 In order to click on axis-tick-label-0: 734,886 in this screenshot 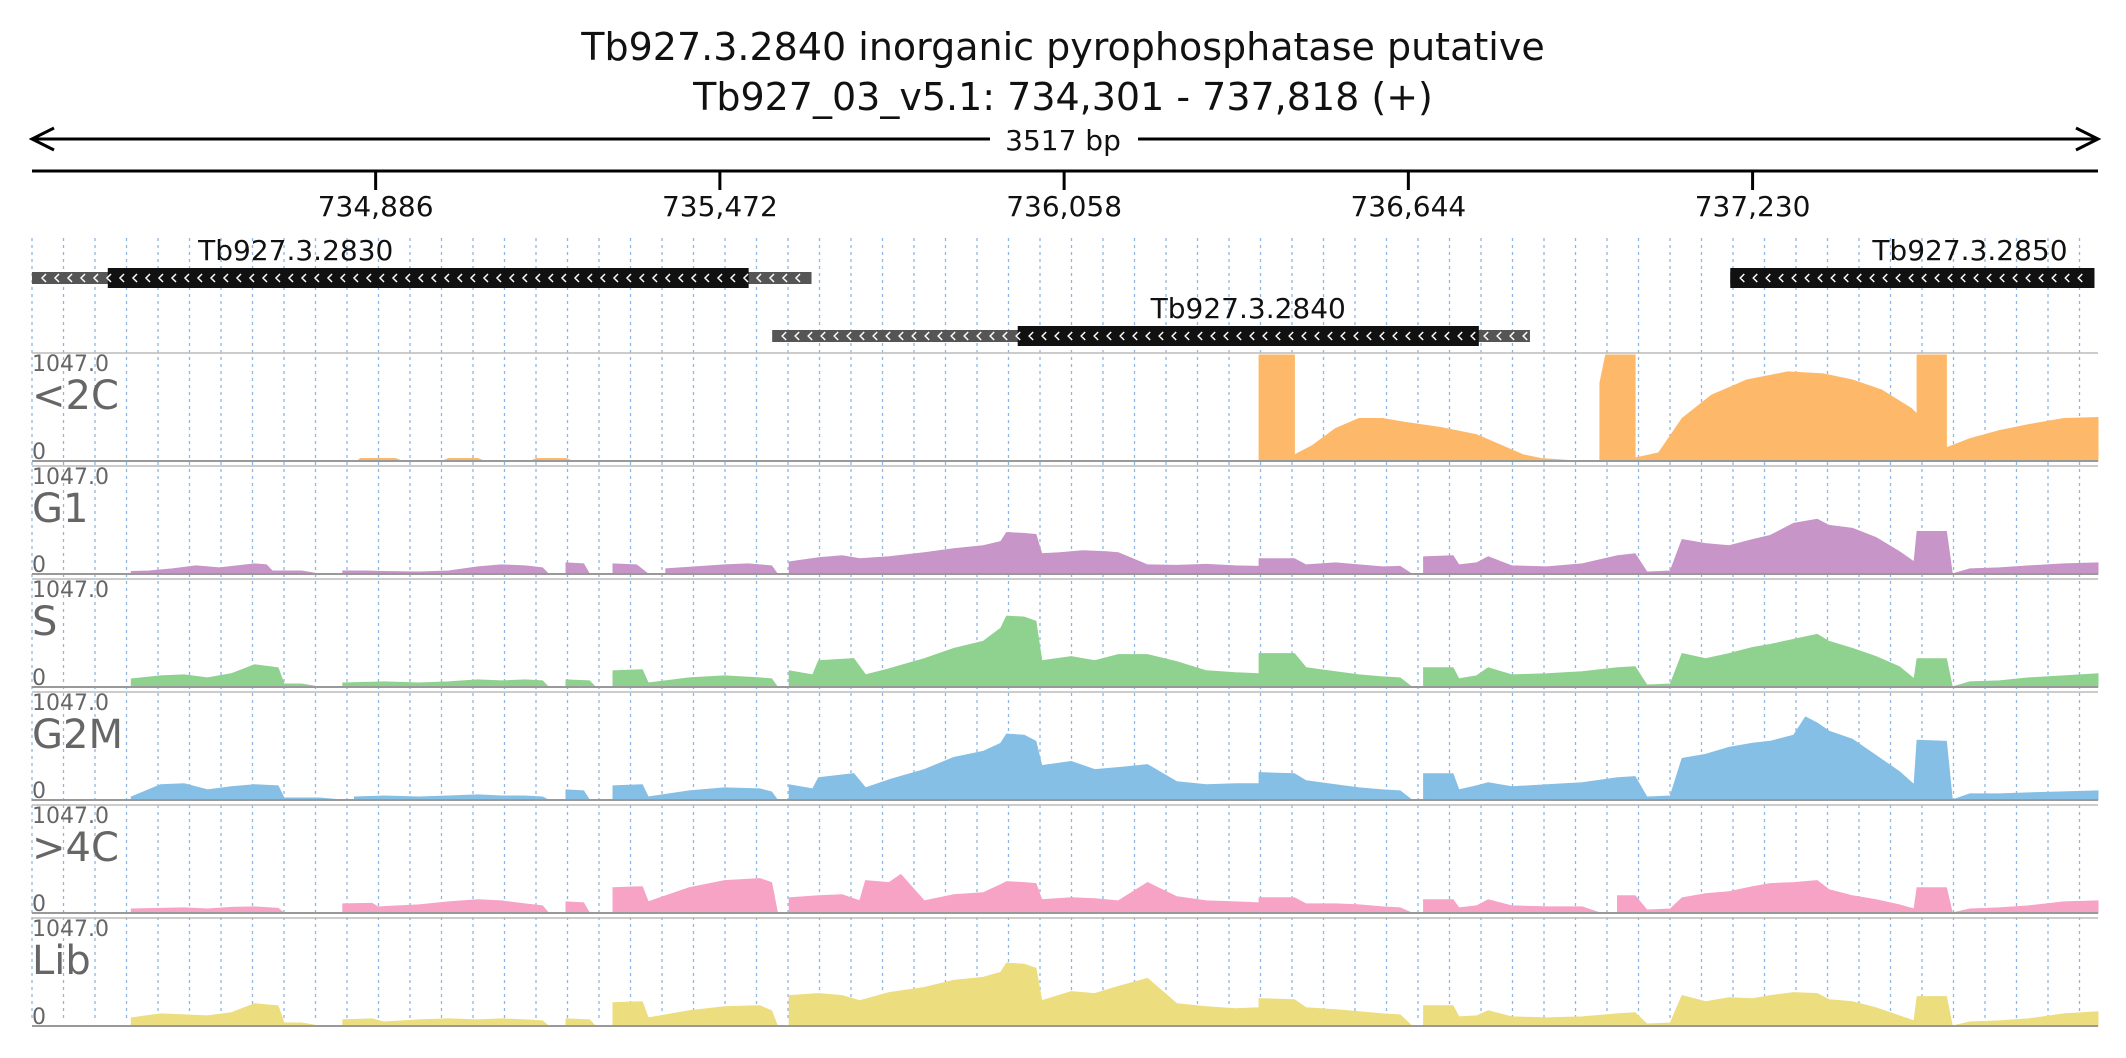, I will do `click(376, 206)`.